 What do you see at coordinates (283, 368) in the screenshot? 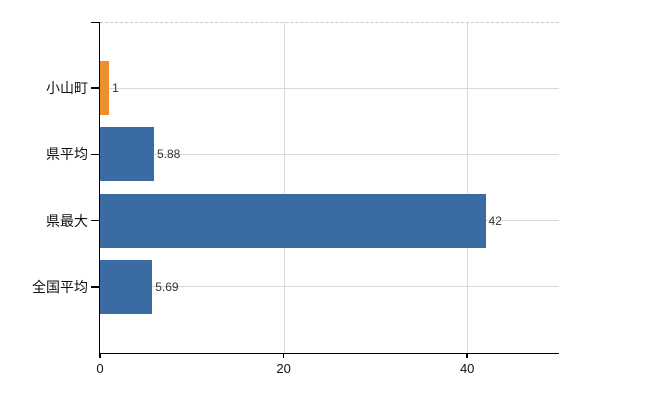
I see `x-tick-label: 20` at bounding box center [283, 368].